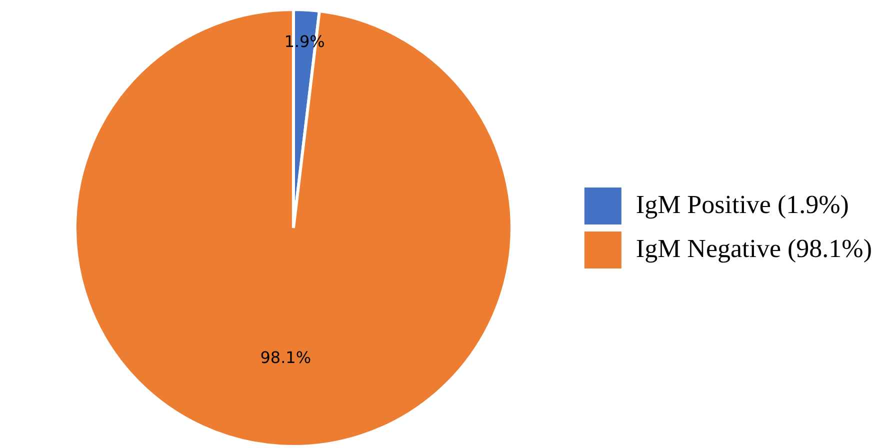  I want to click on data-label: 98.1%, so click(286, 358).